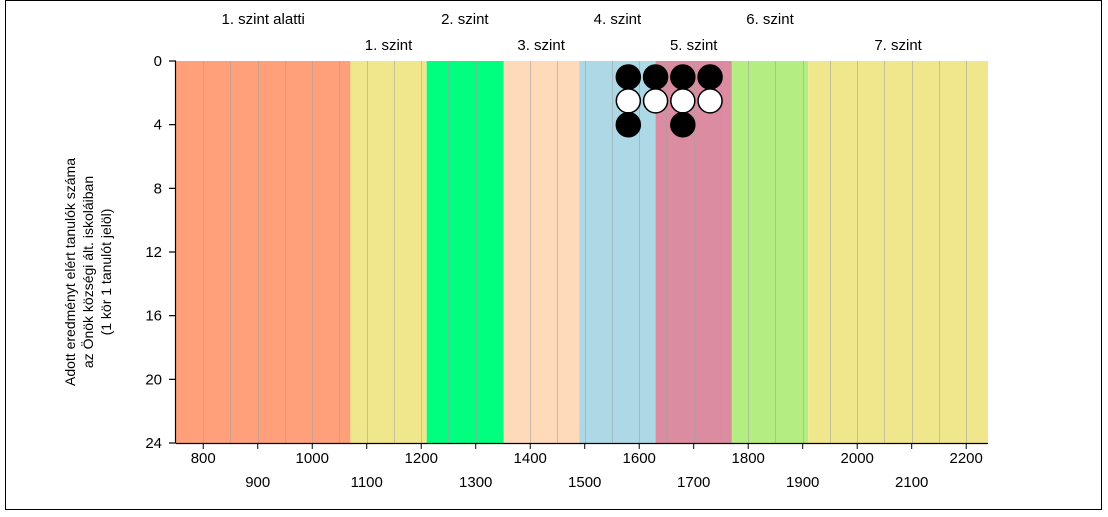 Image resolution: width=1108 pixels, height=517 pixels. Describe the element at coordinates (153, 316) in the screenshot. I see `y-tick-label: 16` at that location.